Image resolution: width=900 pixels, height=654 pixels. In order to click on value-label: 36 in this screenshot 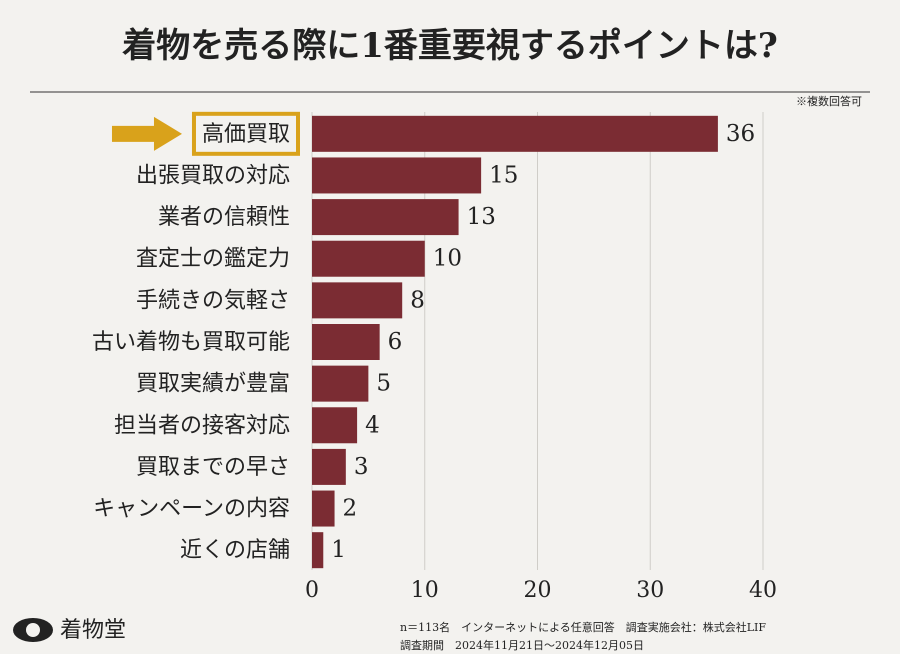, I will do `click(740, 134)`.